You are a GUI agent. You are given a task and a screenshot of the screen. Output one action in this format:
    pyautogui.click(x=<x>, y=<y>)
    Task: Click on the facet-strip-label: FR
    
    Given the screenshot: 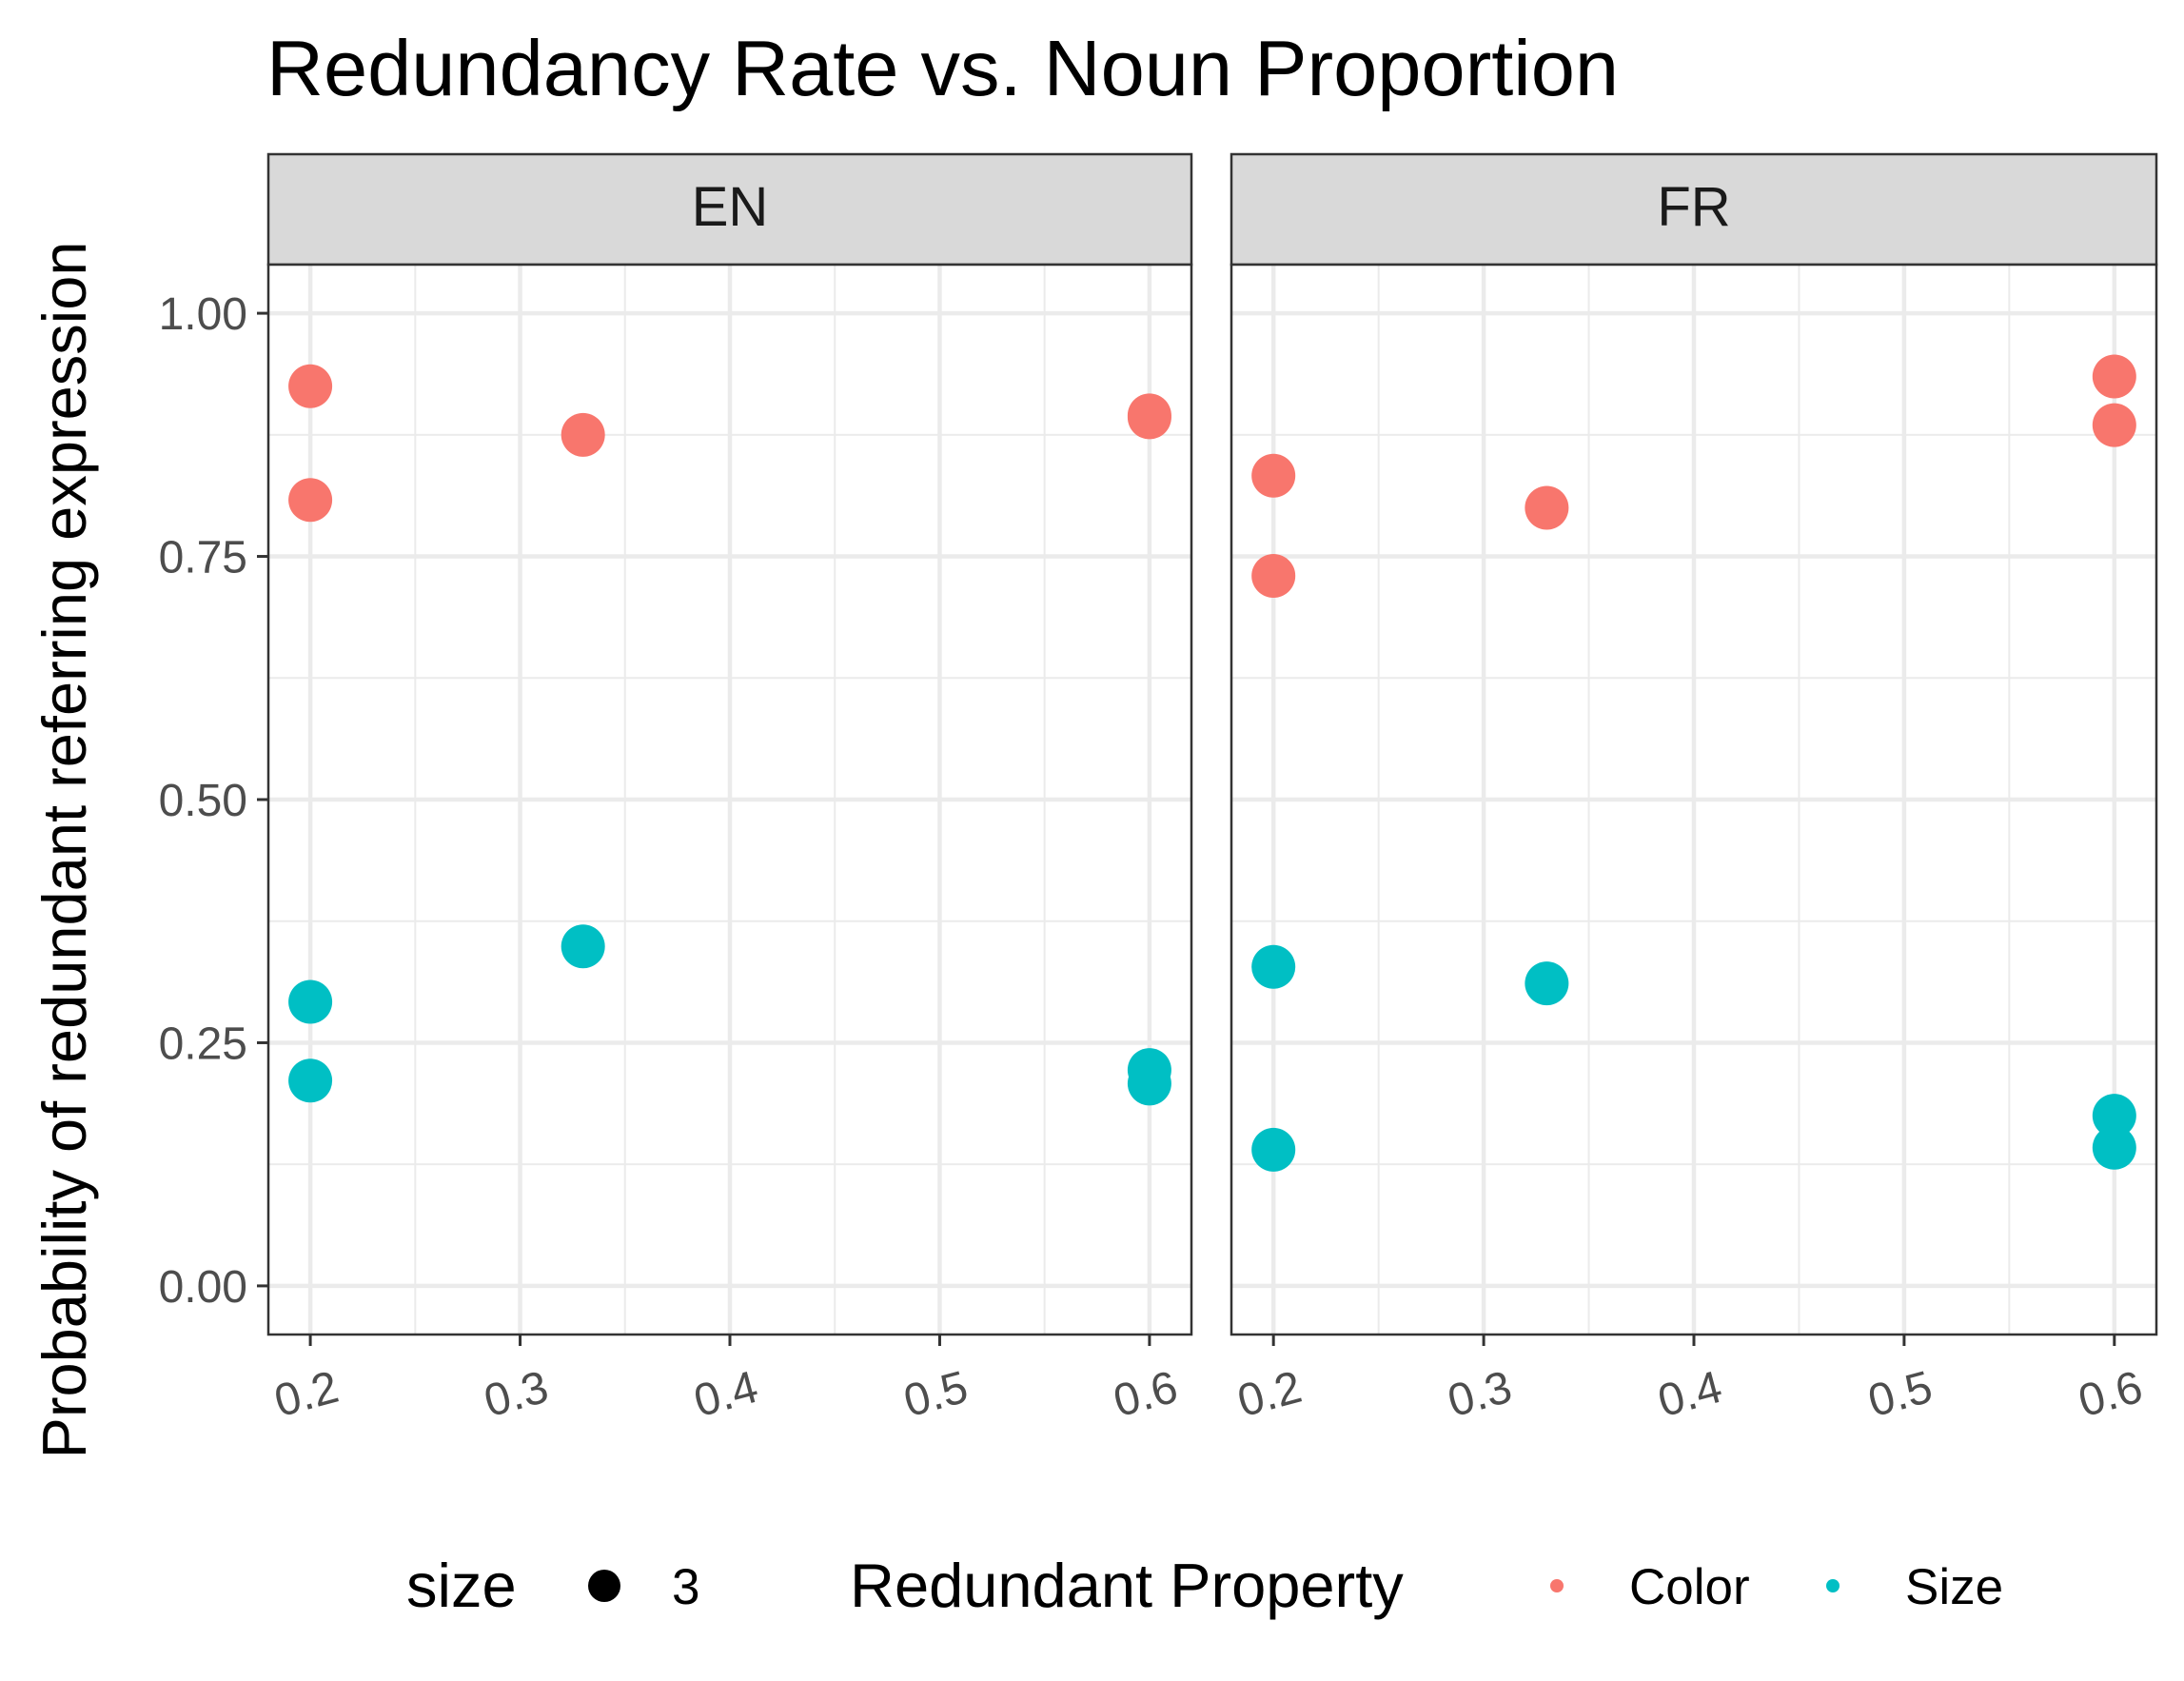 What is the action you would take?
    pyautogui.click(x=1693, y=207)
    